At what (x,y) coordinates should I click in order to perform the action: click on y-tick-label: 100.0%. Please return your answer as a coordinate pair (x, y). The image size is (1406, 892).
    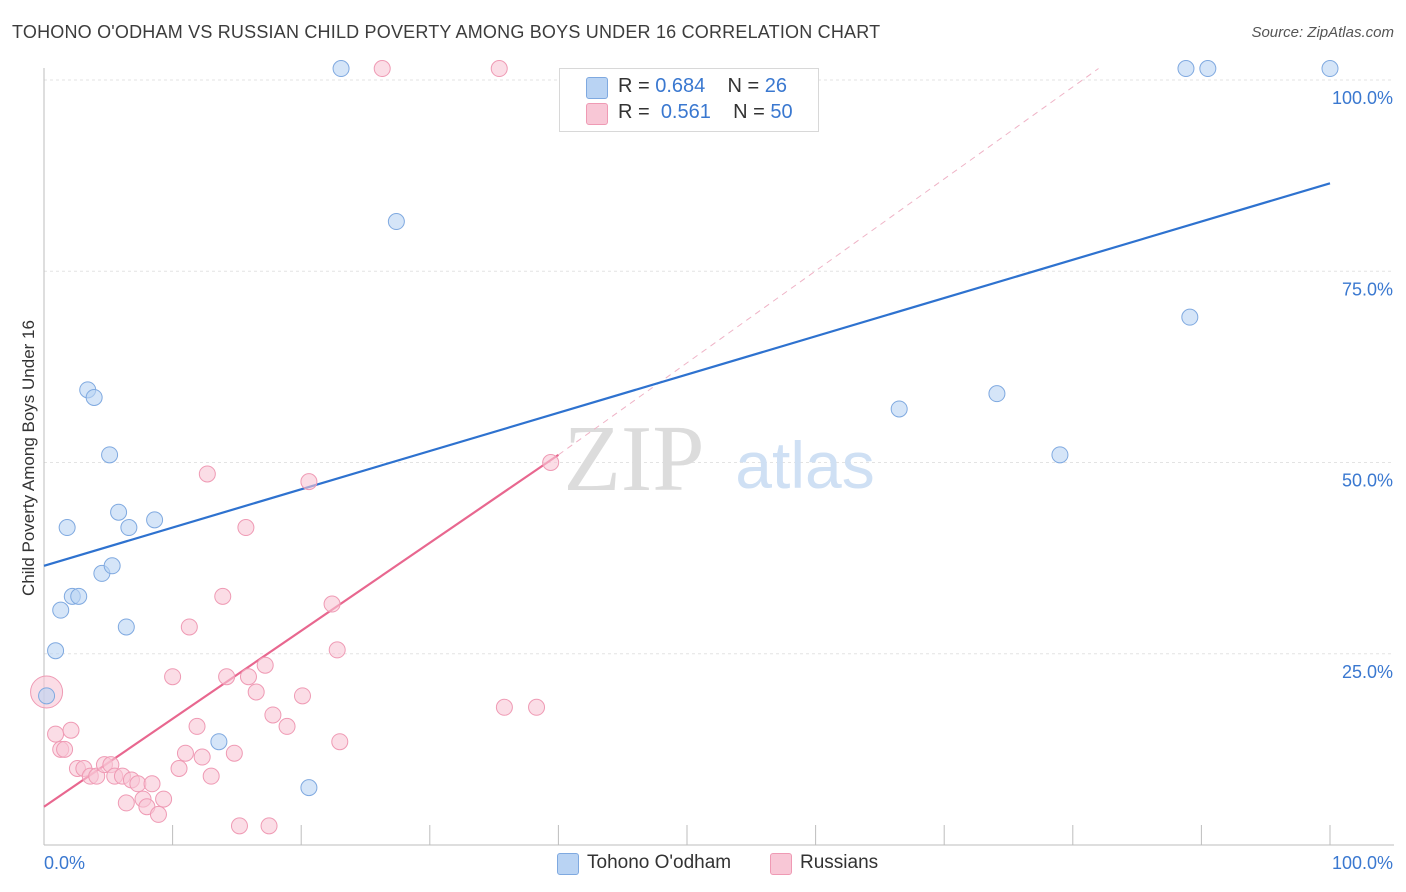
    Looking at the image, I should click on (1362, 98).